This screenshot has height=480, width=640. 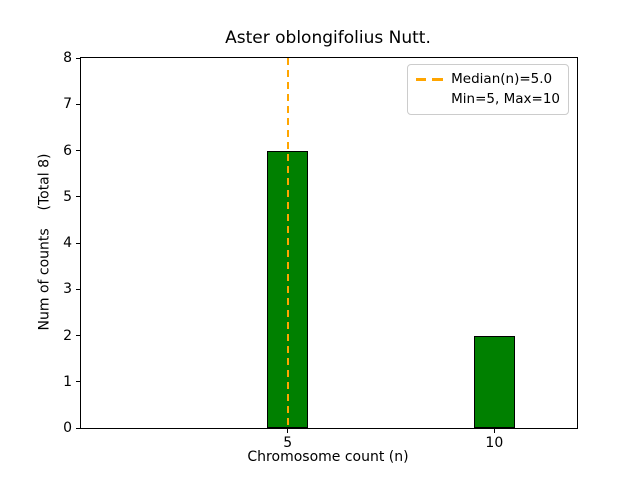 I want to click on median-dash-swatch-icon, so click(x=430, y=79).